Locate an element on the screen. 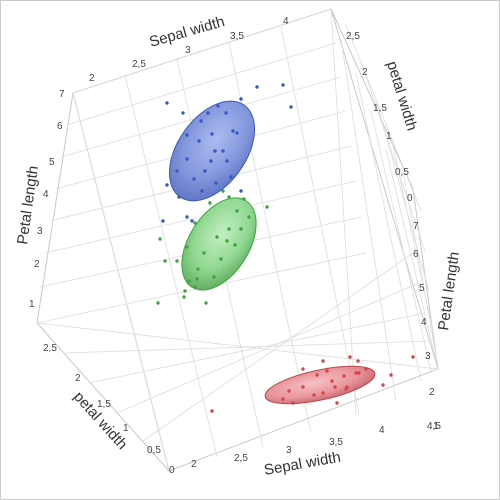 Image resolution: width=500 pixels, height=500 pixels. tick-left-pl-6: 6 is located at coordinates (60, 126).